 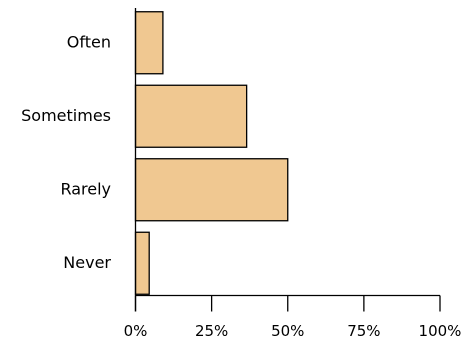 What do you see at coordinates (142, 263) in the screenshot?
I see `bar-never` at bounding box center [142, 263].